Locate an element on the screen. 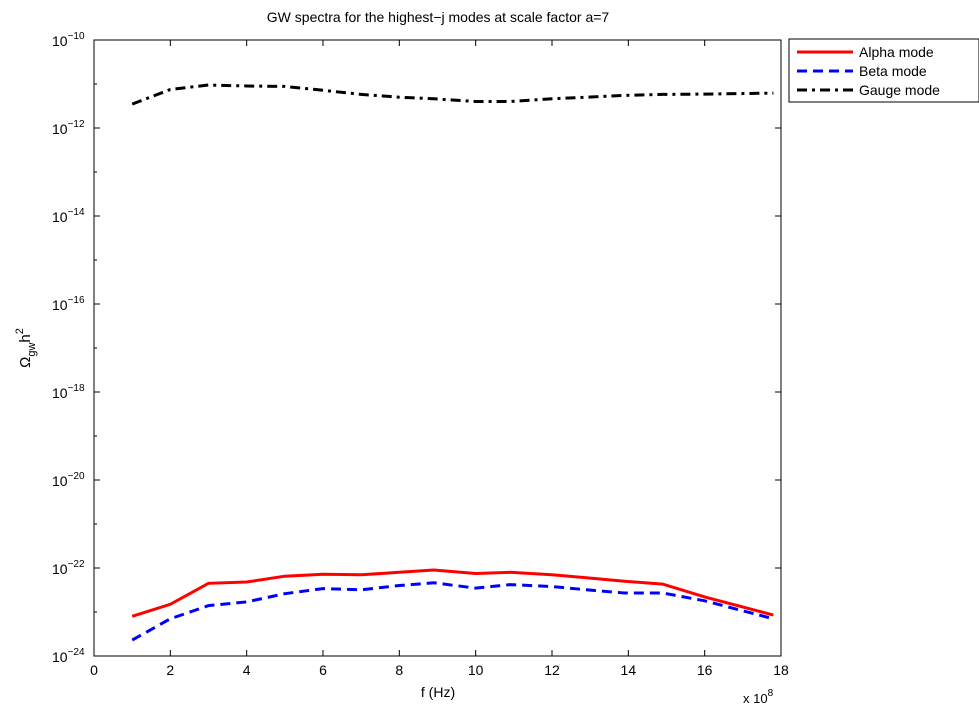  x-multiplier-exponent: 8 is located at coordinates (771, 693).